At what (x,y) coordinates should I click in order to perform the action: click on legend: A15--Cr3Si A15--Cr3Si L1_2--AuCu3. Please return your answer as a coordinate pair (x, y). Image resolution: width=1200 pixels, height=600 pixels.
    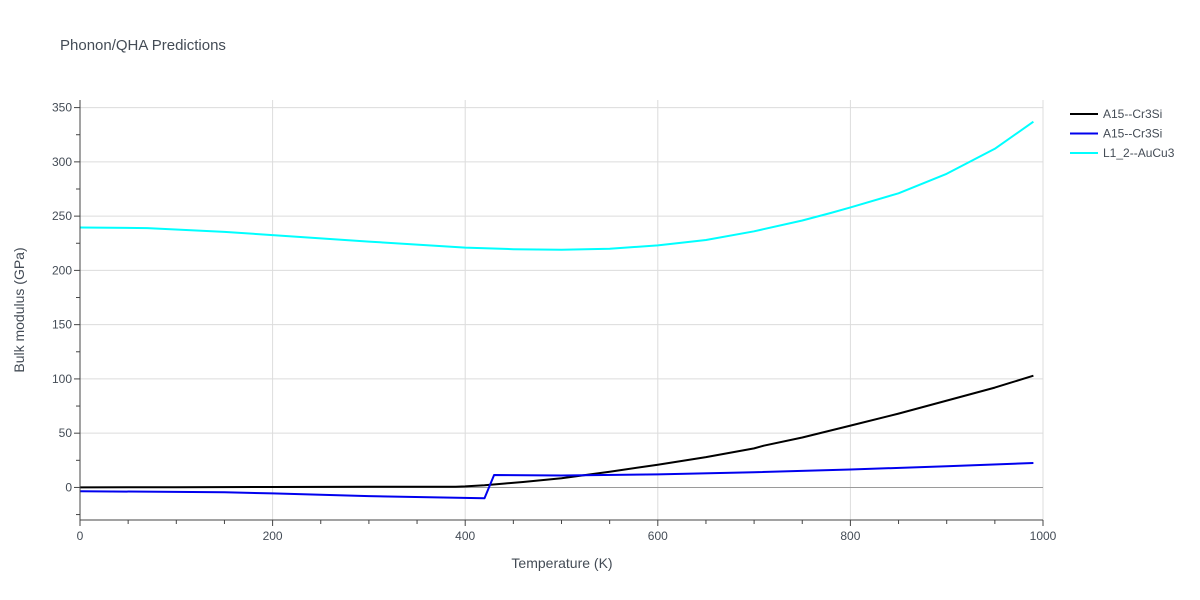
    Looking at the image, I should click on (1122, 133).